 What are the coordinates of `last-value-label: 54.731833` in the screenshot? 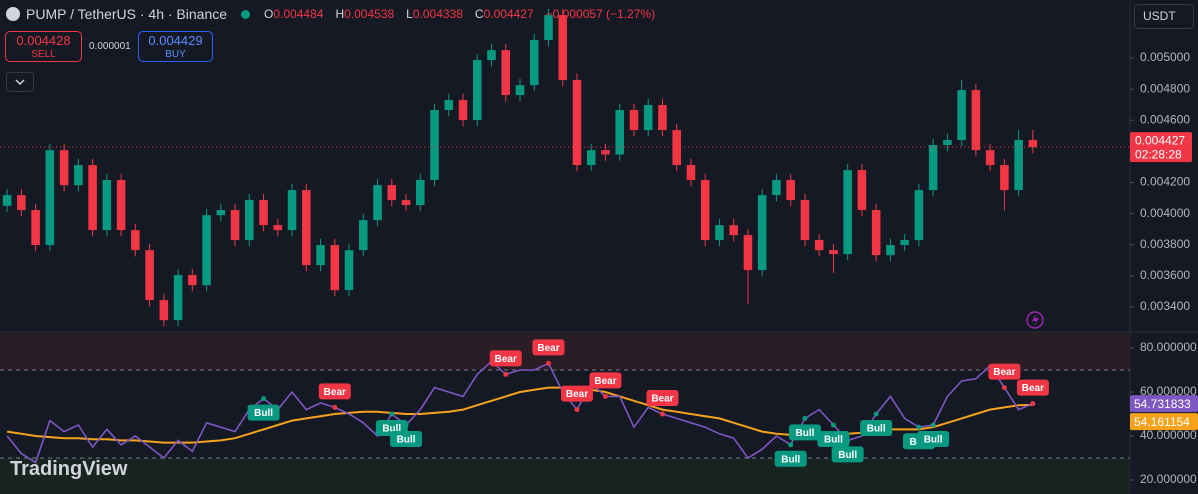 It's located at (1162, 404).